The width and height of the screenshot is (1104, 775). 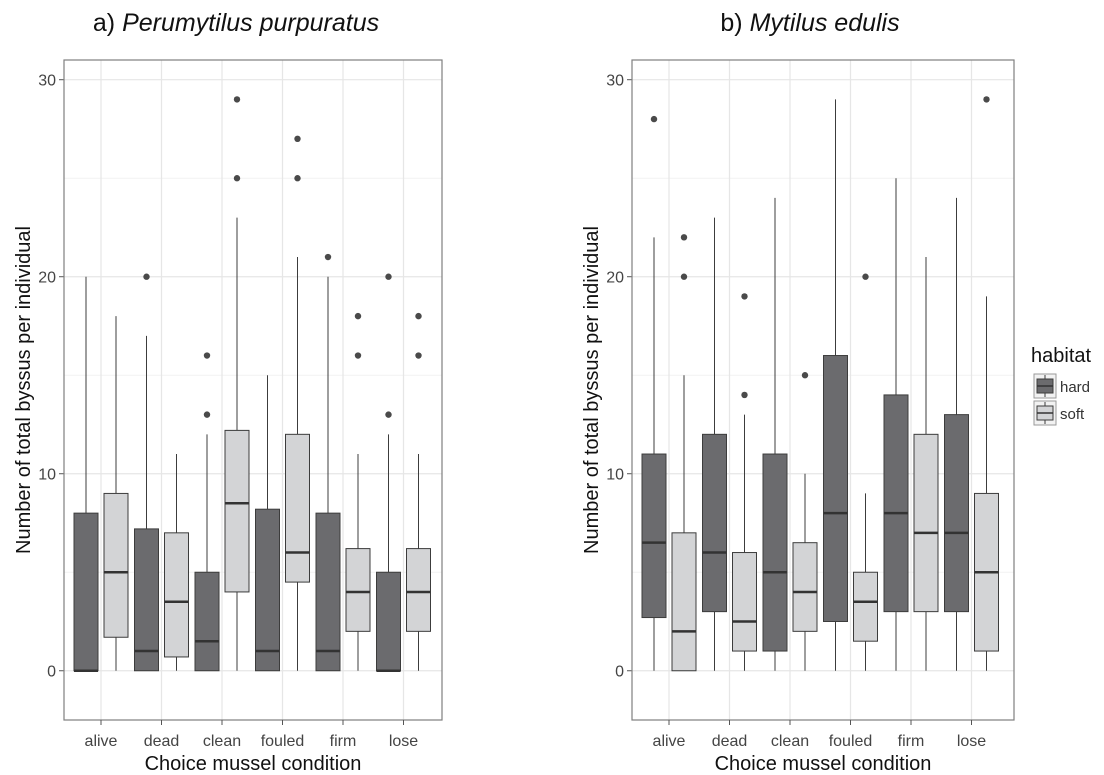 What do you see at coordinates (1072, 414) in the screenshot?
I see `legend-label-soft: soft` at bounding box center [1072, 414].